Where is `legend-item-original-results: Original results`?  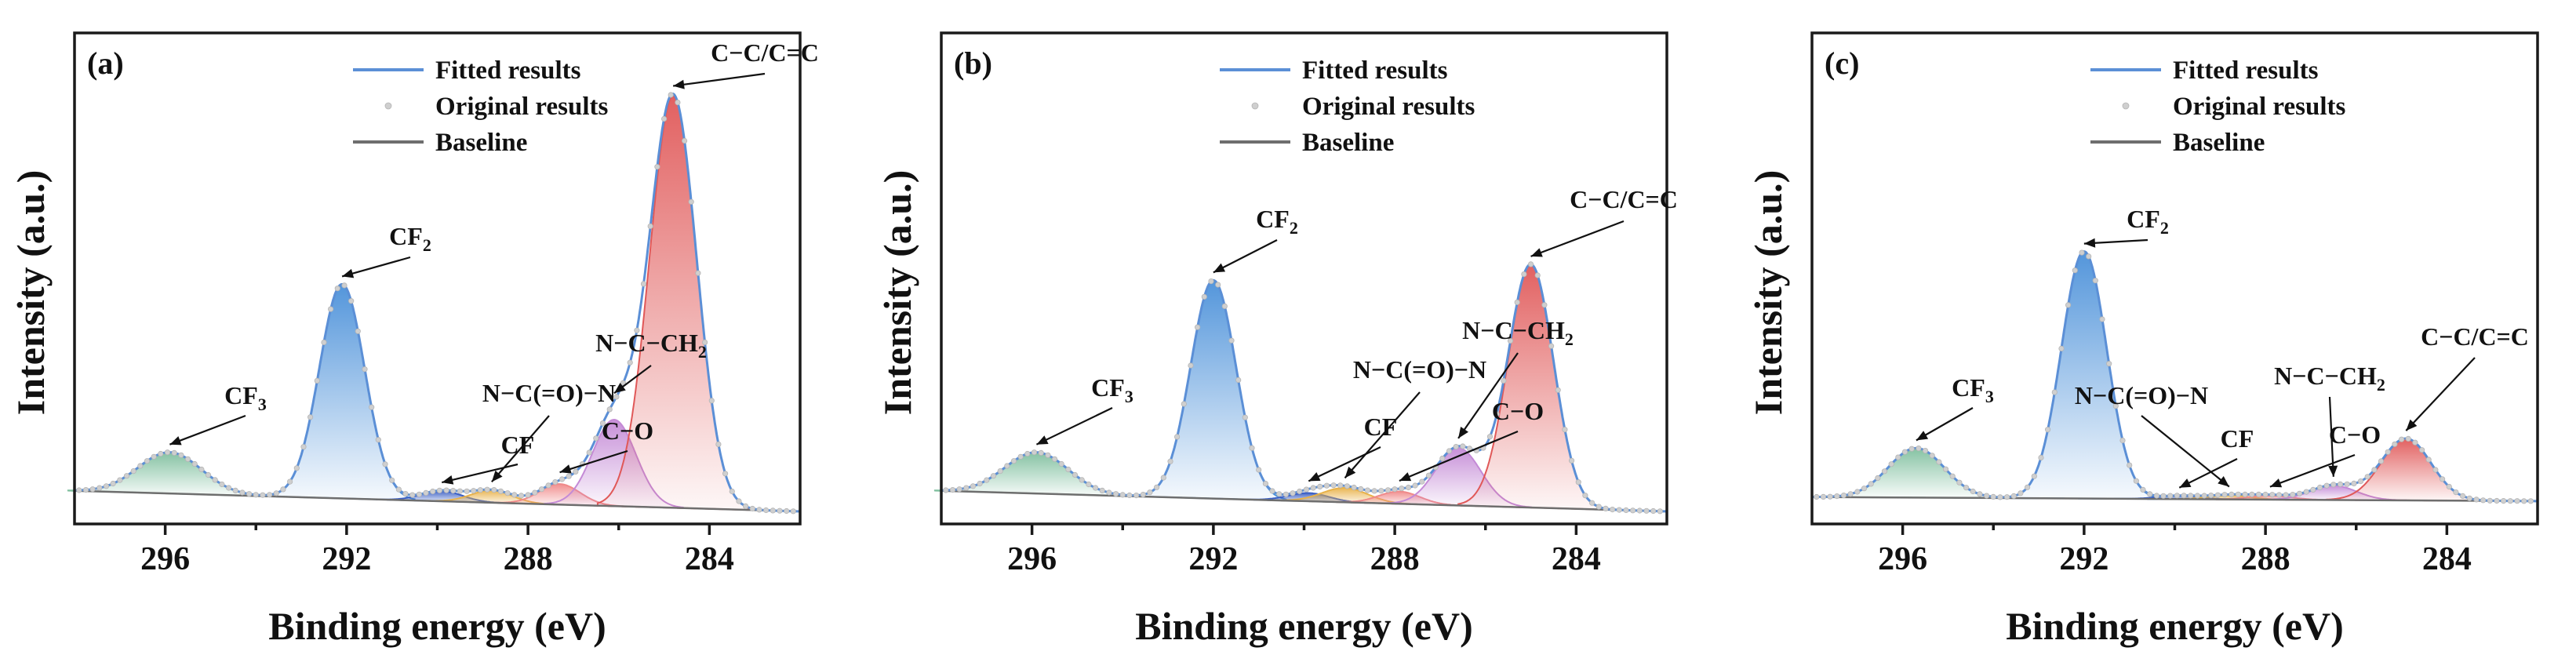
legend-item-original-results: Original results is located at coordinates (2233, 107).